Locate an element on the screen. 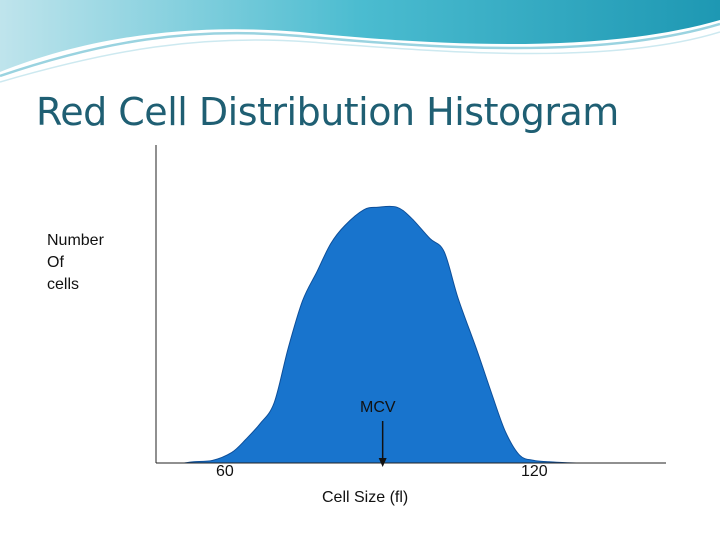  mcv-arrowhead is located at coordinates (382, 462).